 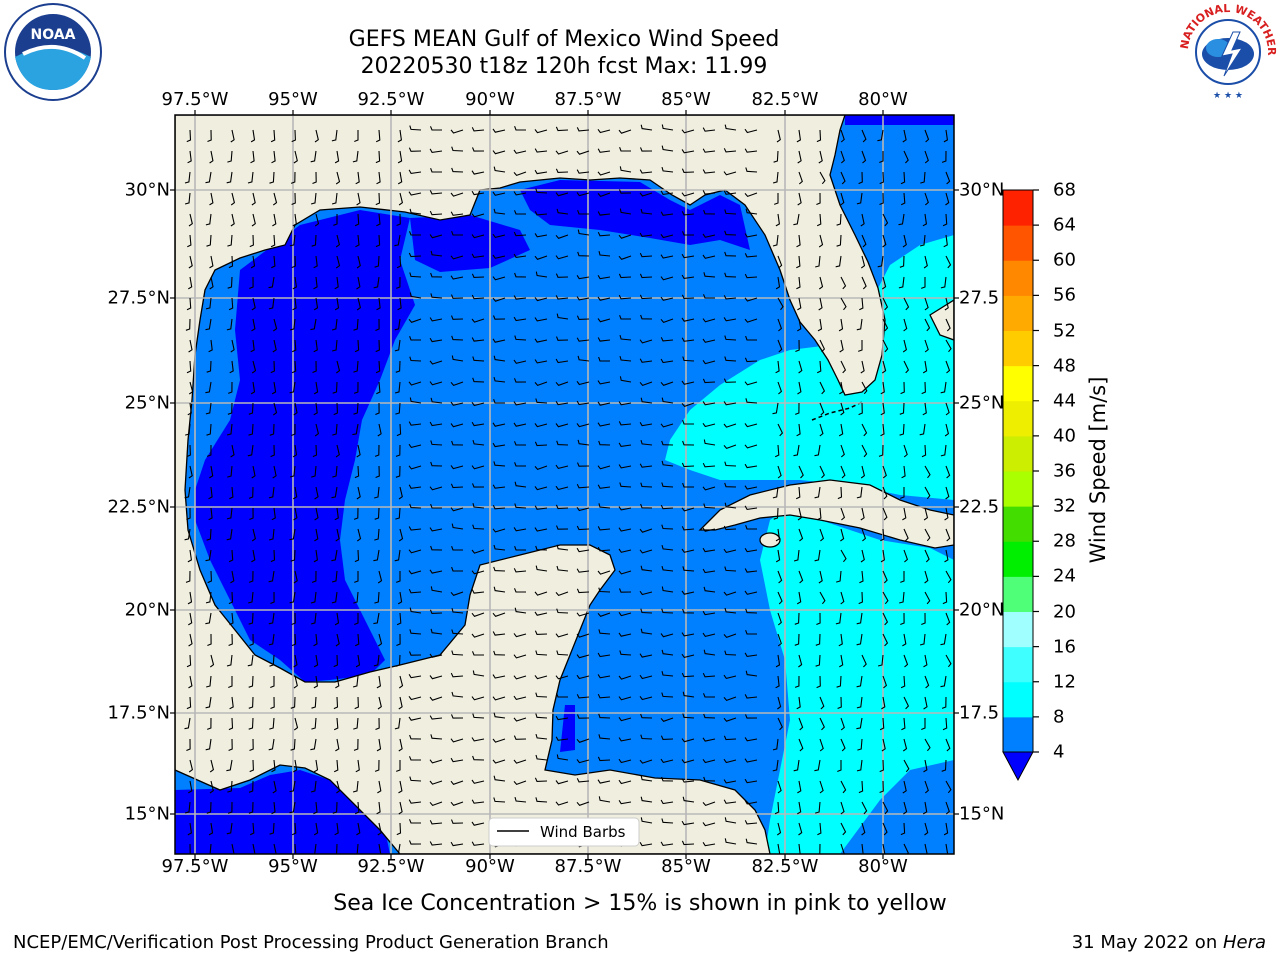 I want to click on wind-below-4-region-east, so click(x=899, y=120).